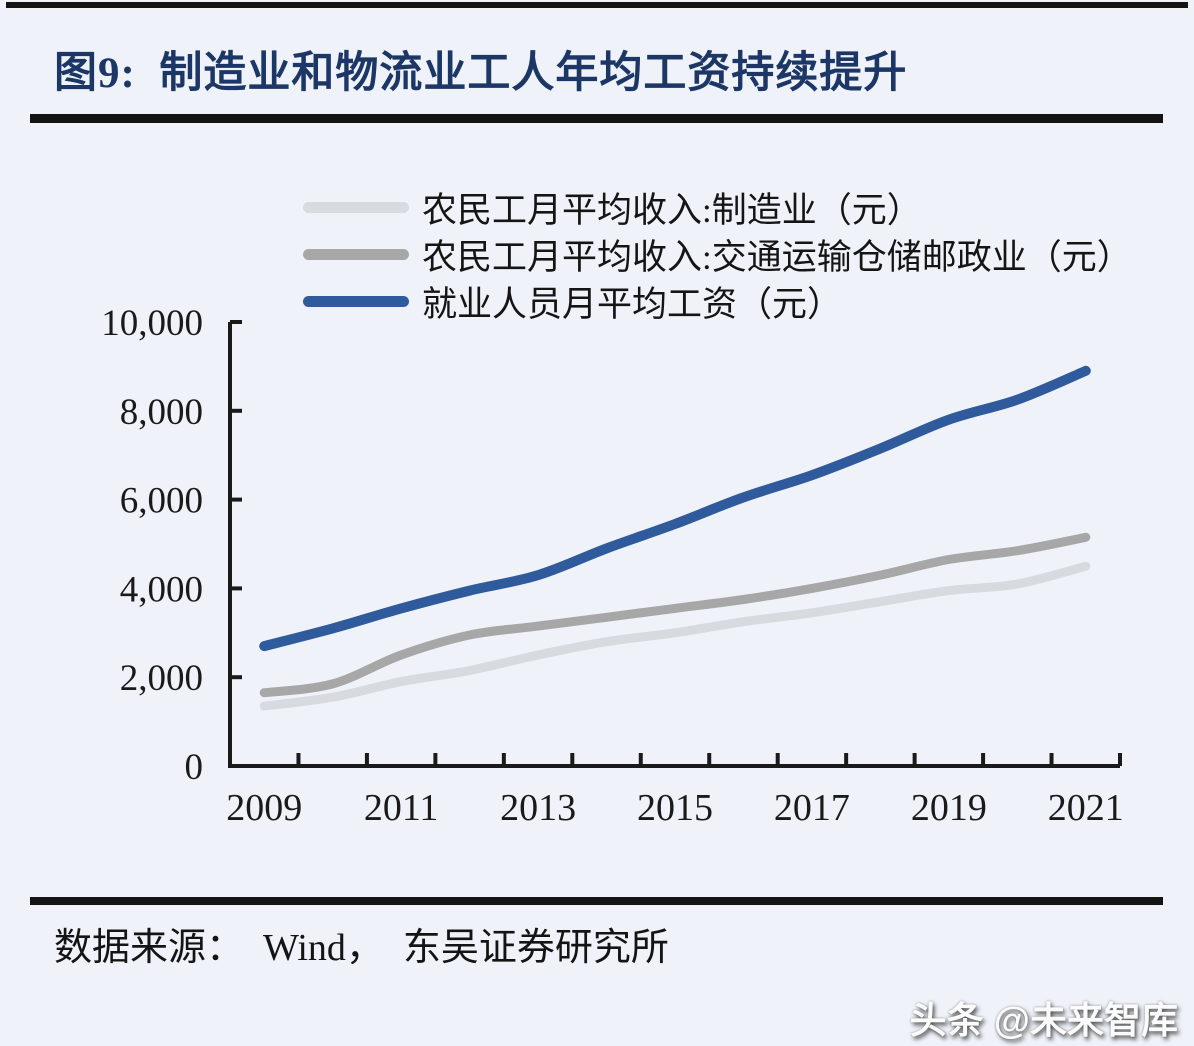 This screenshot has width=1194, height=1046. Describe the element at coordinates (632, 304) in the screenshot. I see `legend-label-employed: 就业人员月平均工资（元）` at that location.